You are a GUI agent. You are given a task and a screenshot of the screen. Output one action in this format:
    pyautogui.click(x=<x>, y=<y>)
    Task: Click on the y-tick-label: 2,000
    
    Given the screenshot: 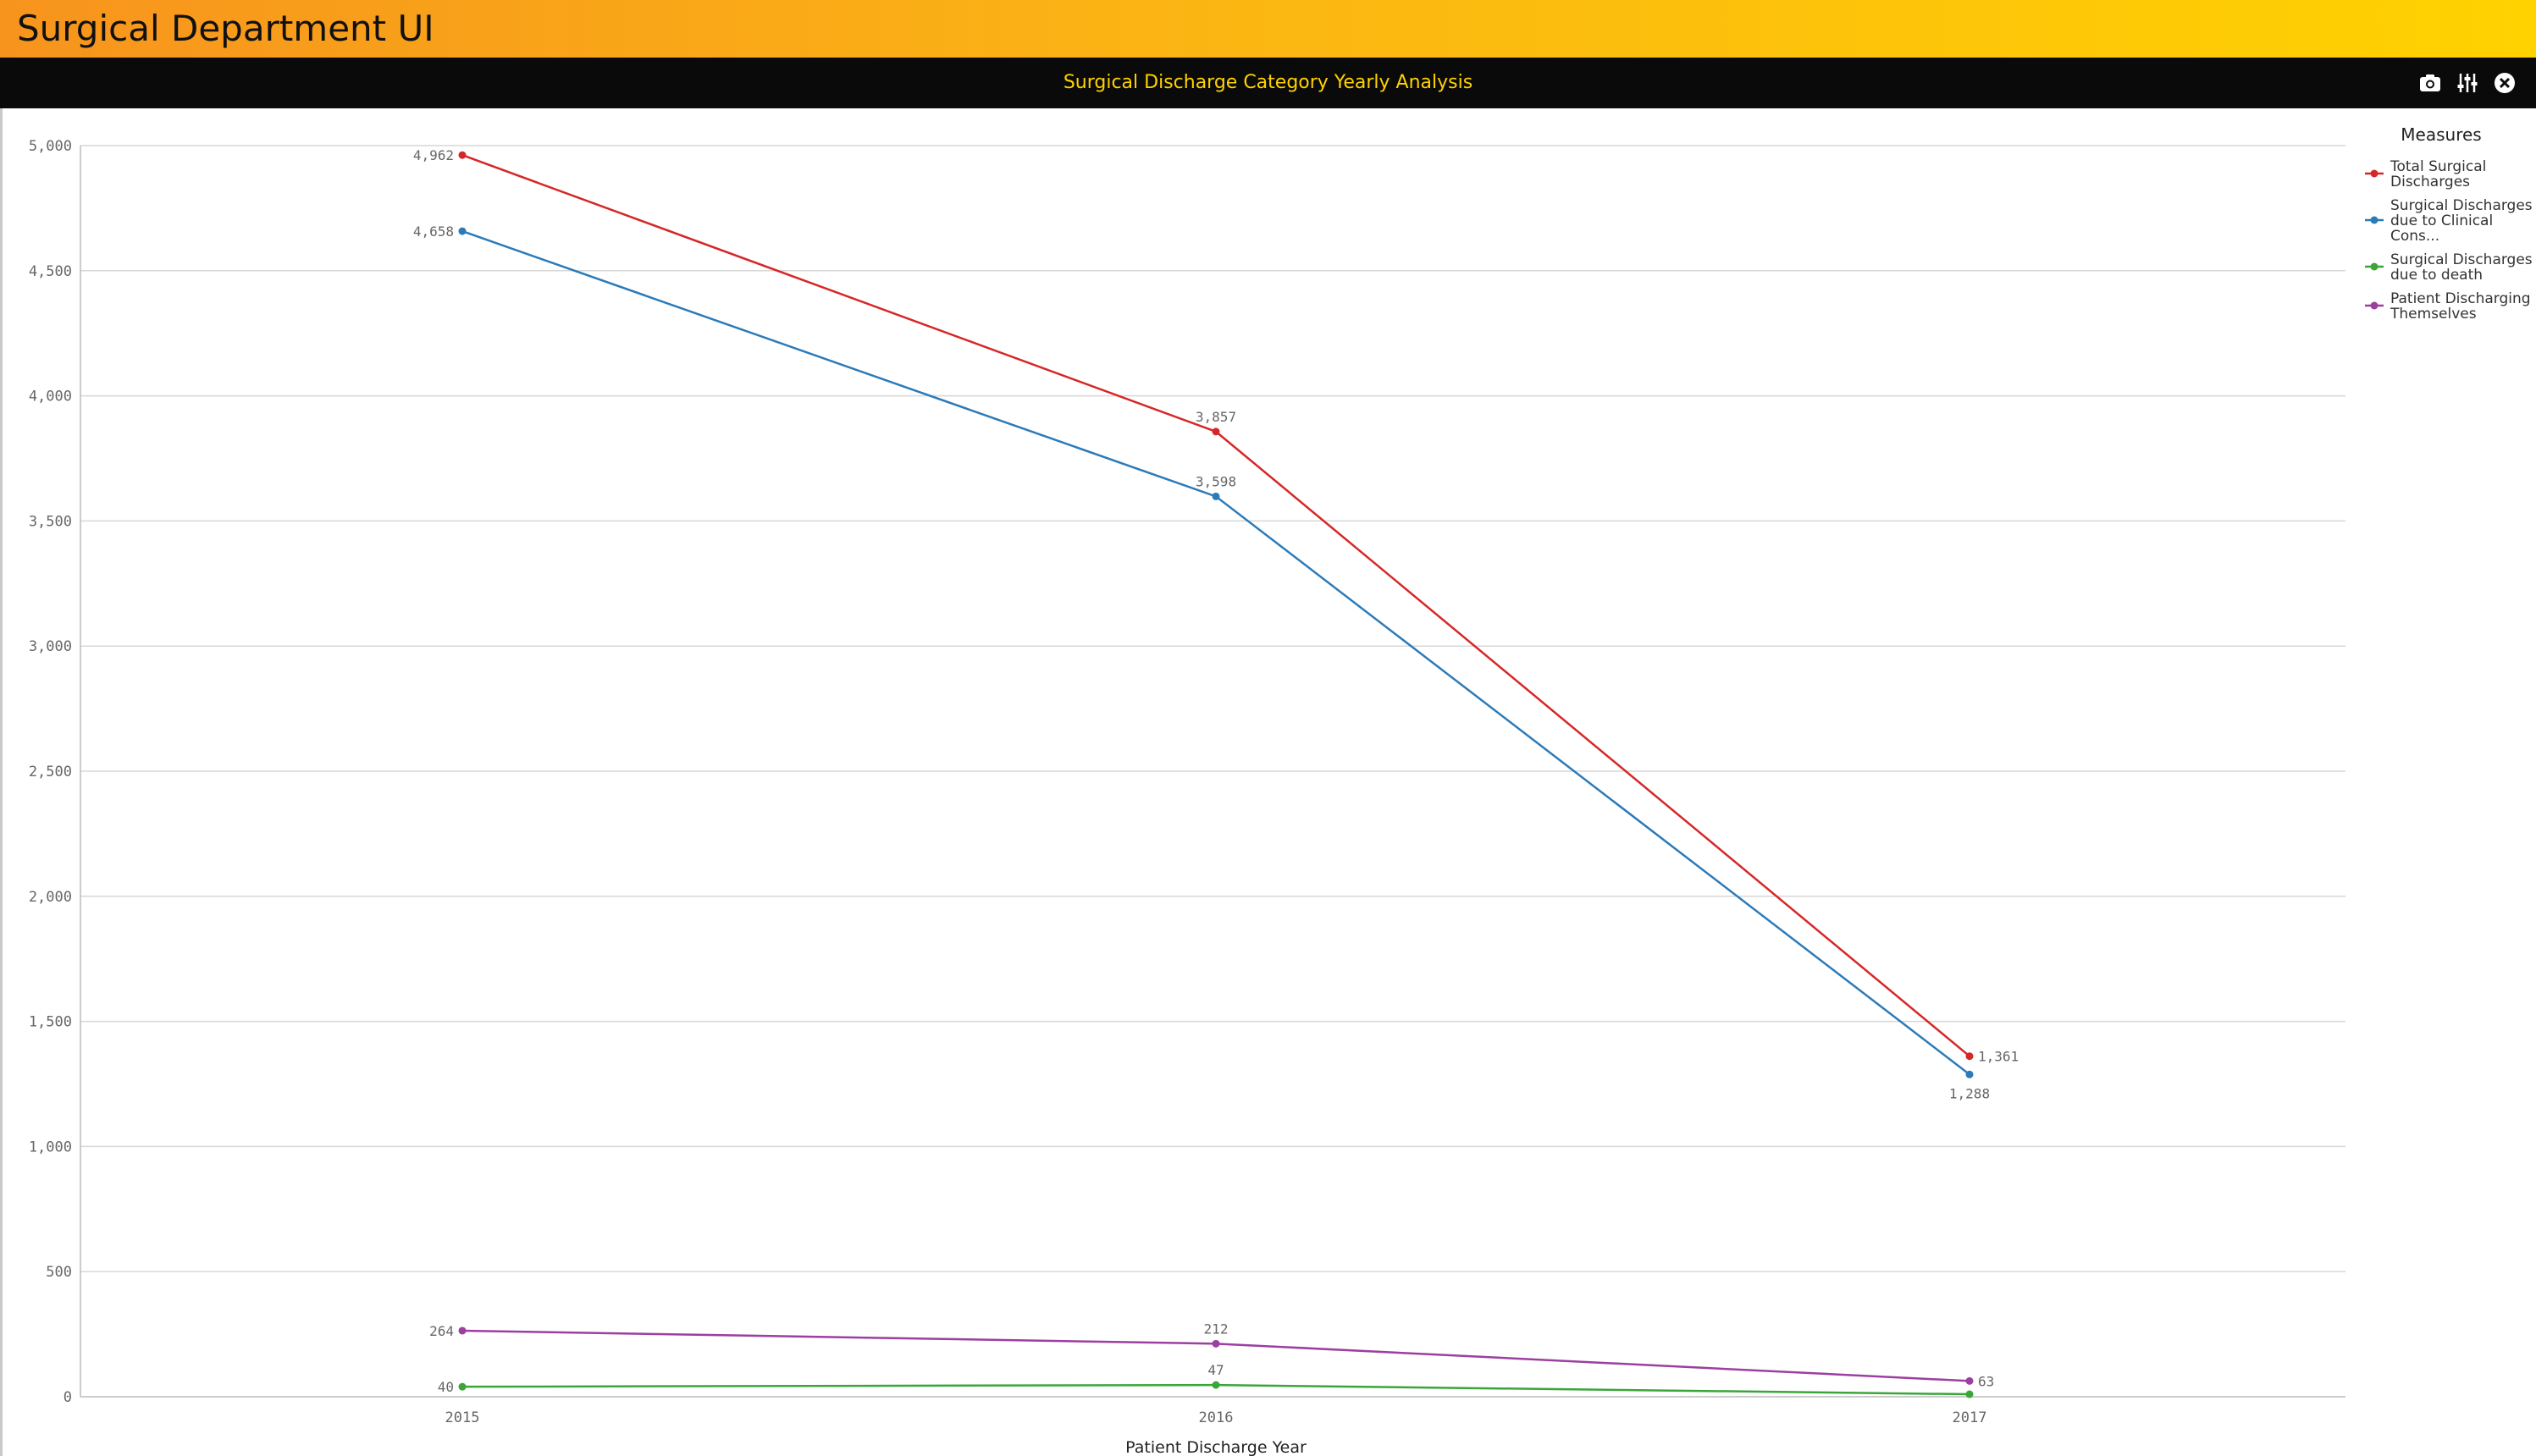 What is the action you would take?
    pyautogui.click(x=50, y=897)
    